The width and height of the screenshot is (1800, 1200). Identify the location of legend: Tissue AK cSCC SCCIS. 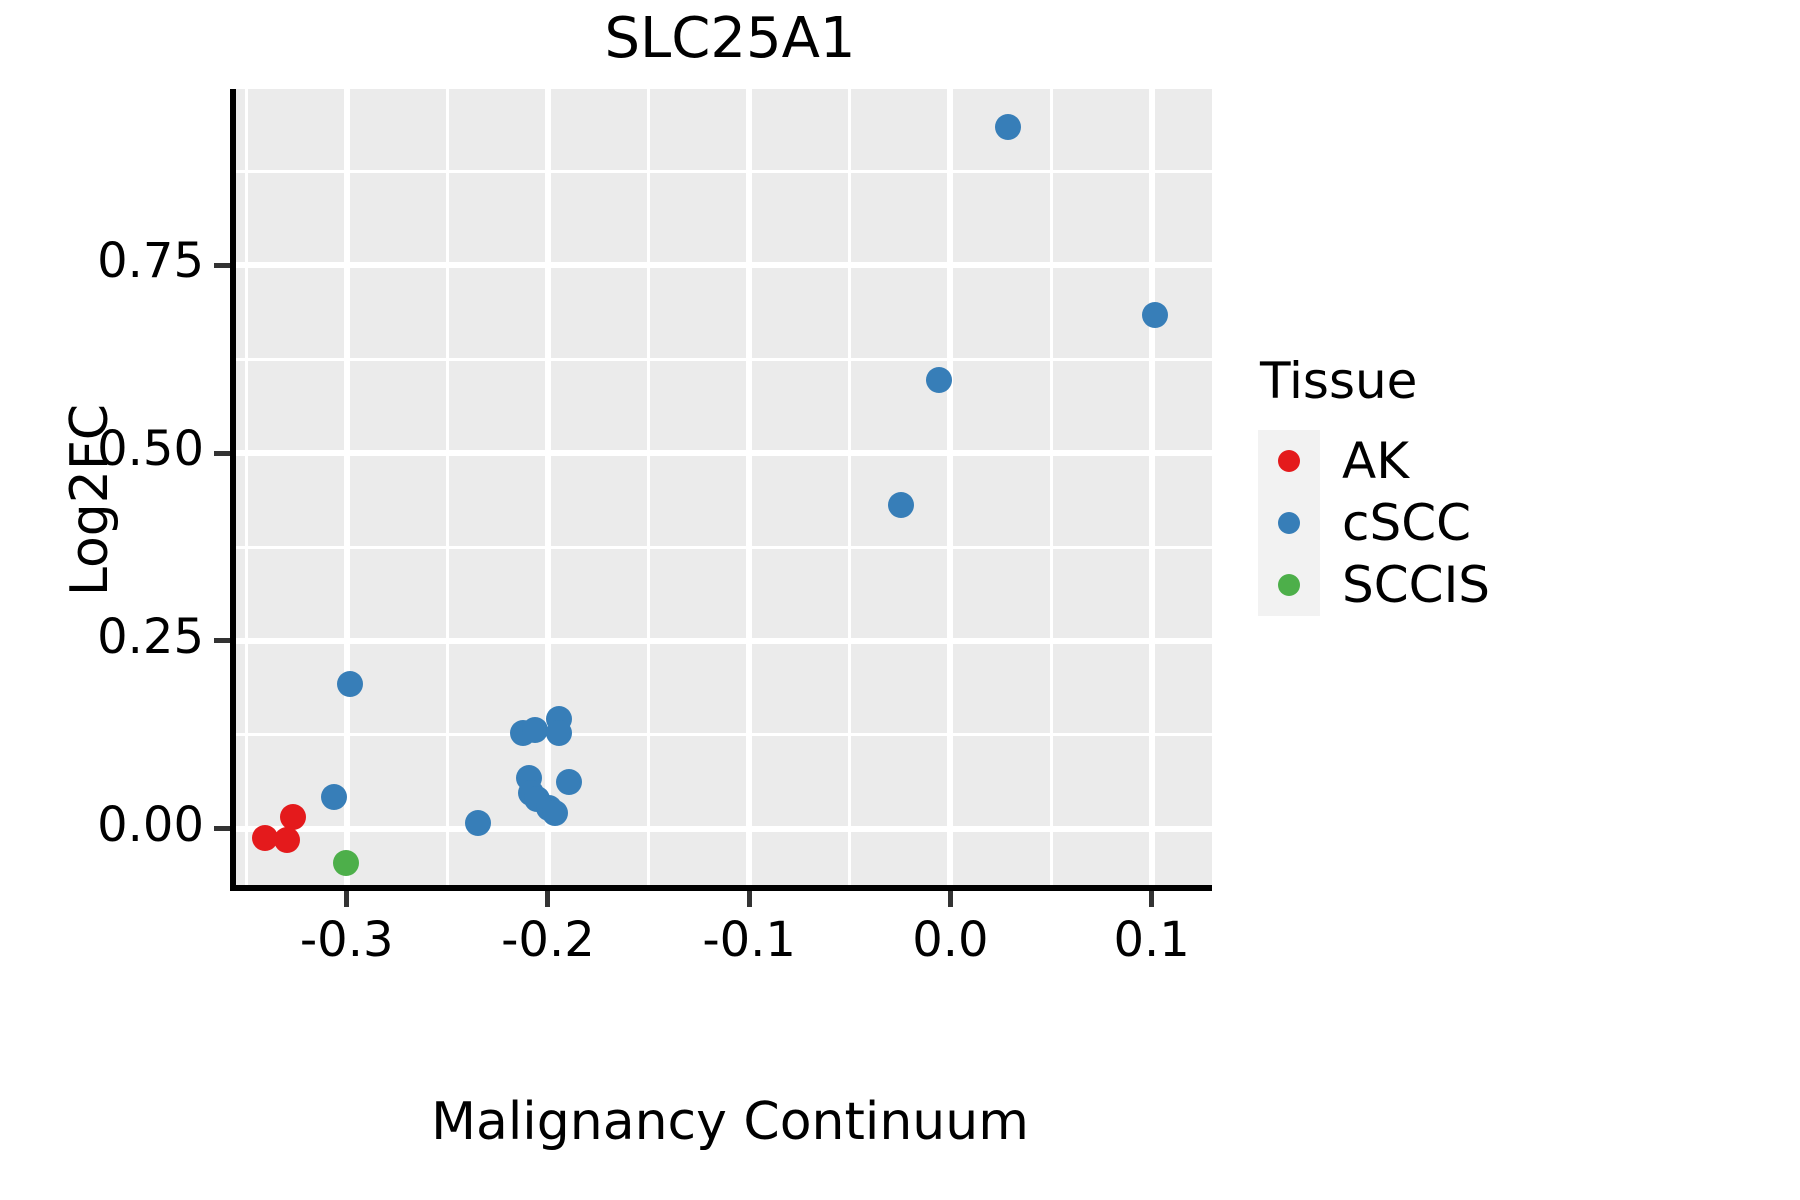
(1374, 484).